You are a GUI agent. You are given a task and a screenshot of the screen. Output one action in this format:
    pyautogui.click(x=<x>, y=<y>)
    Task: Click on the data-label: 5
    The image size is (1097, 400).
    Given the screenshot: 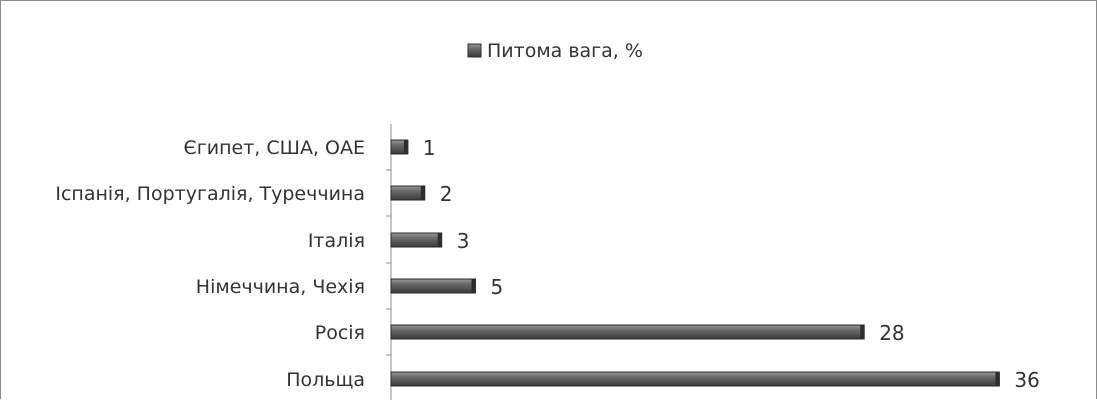 What is the action you would take?
    pyautogui.click(x=497, y=287)
    